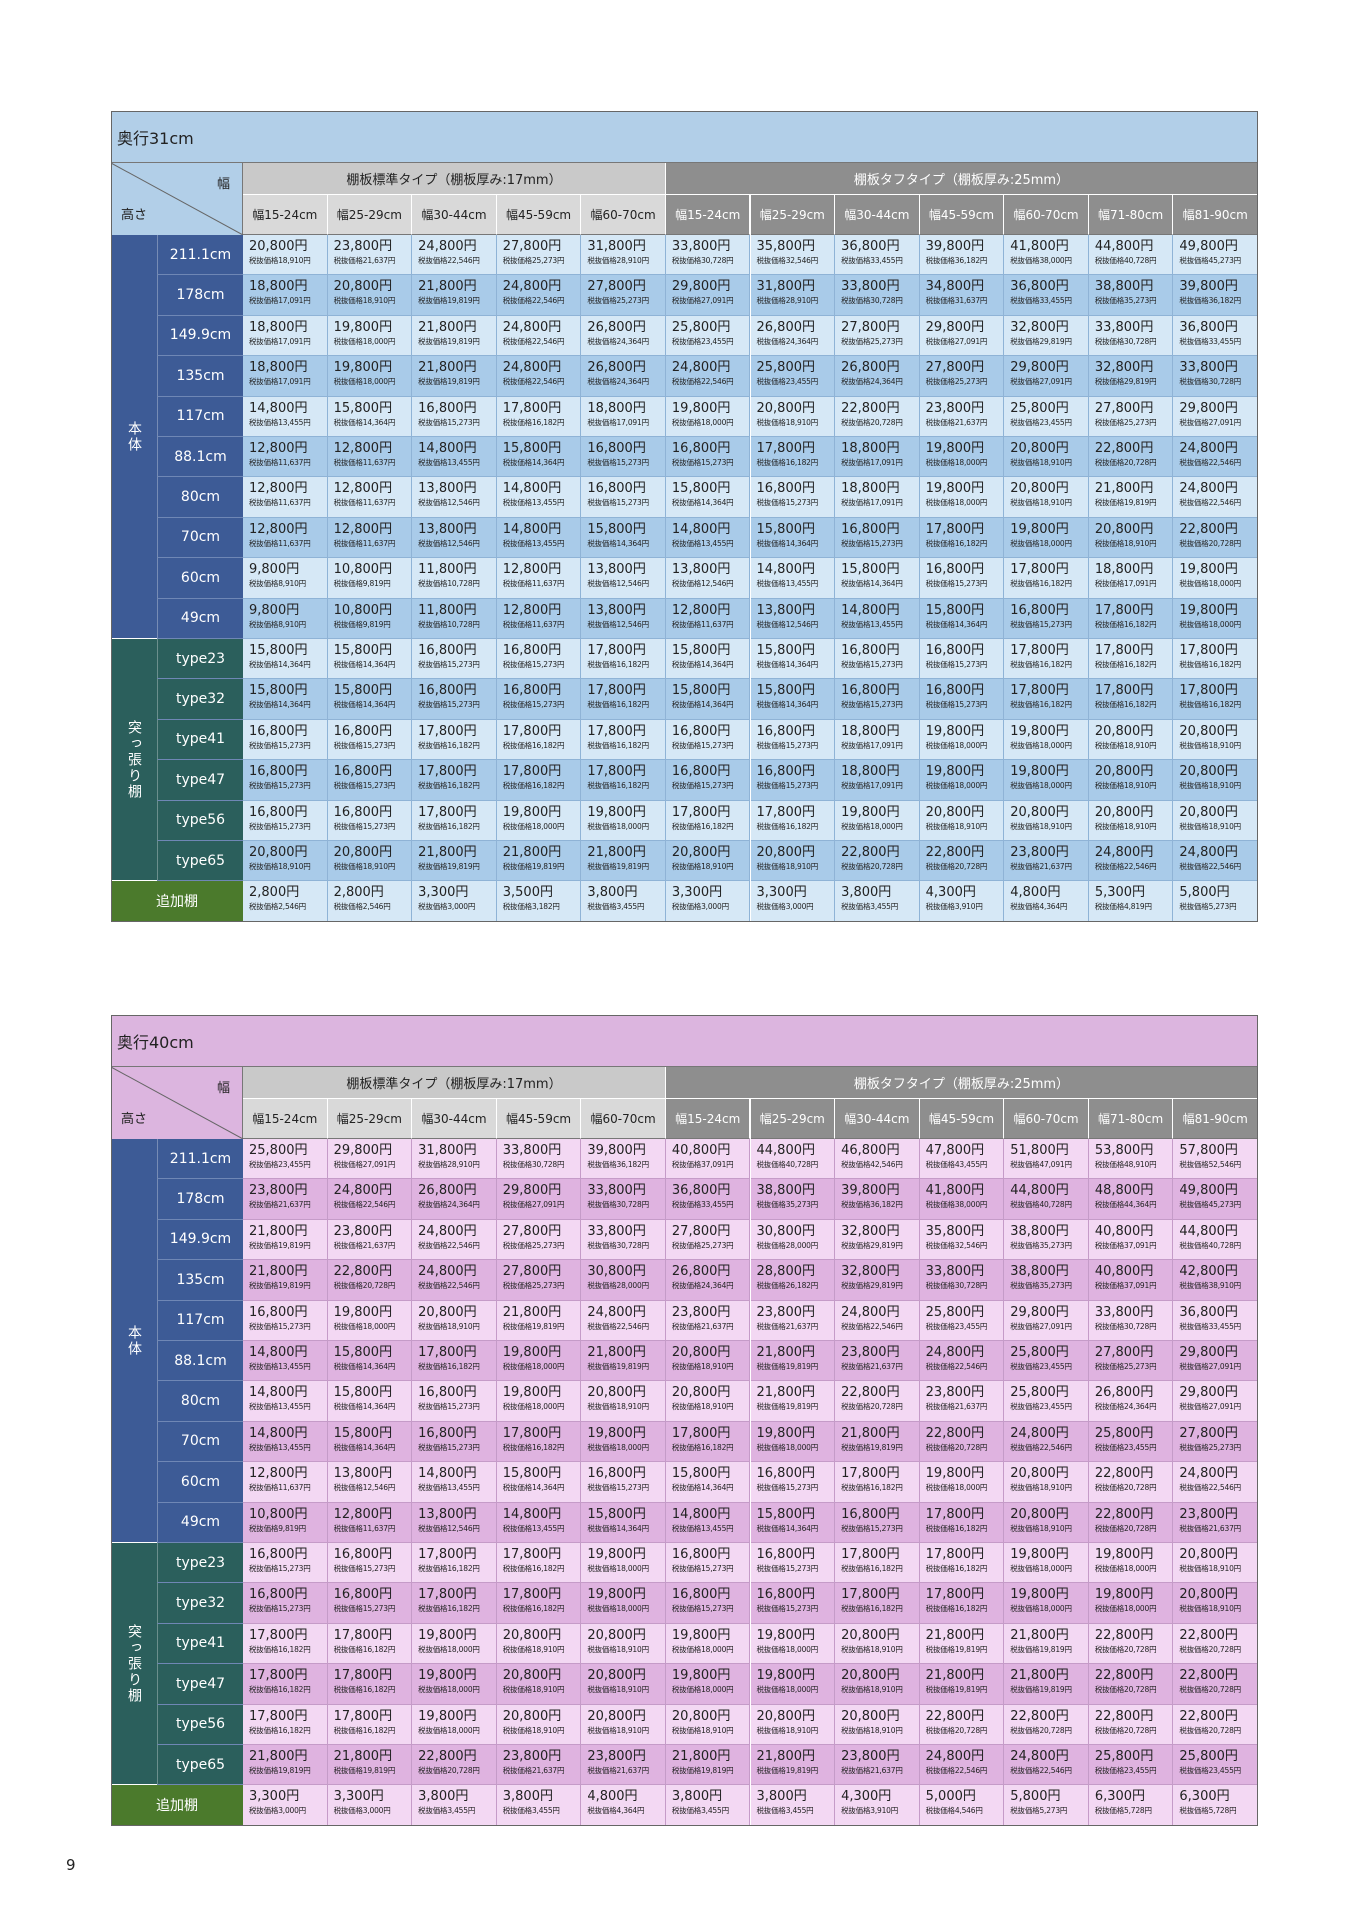 The image size is (1358, 1920). What do you see at coordinates (364, 1164) in the screenshot?
I see `price-excl-tax: 税抜価格27,091円` at bounding box center [364, 1164].